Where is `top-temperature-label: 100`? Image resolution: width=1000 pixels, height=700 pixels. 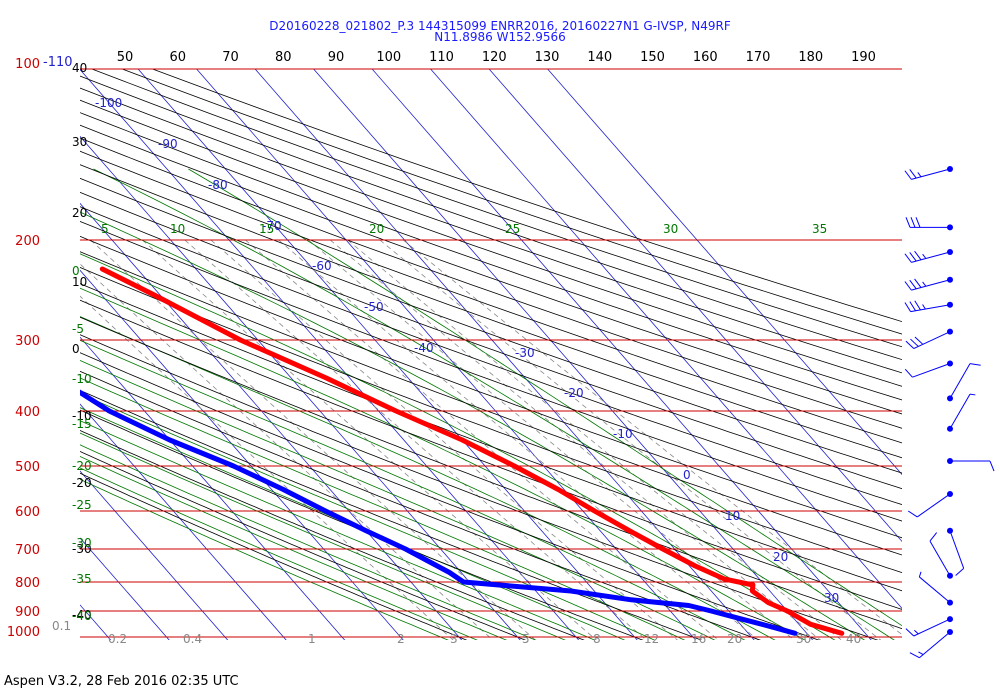 top-temperature-label: 100 is located at coordinates (388, 57).